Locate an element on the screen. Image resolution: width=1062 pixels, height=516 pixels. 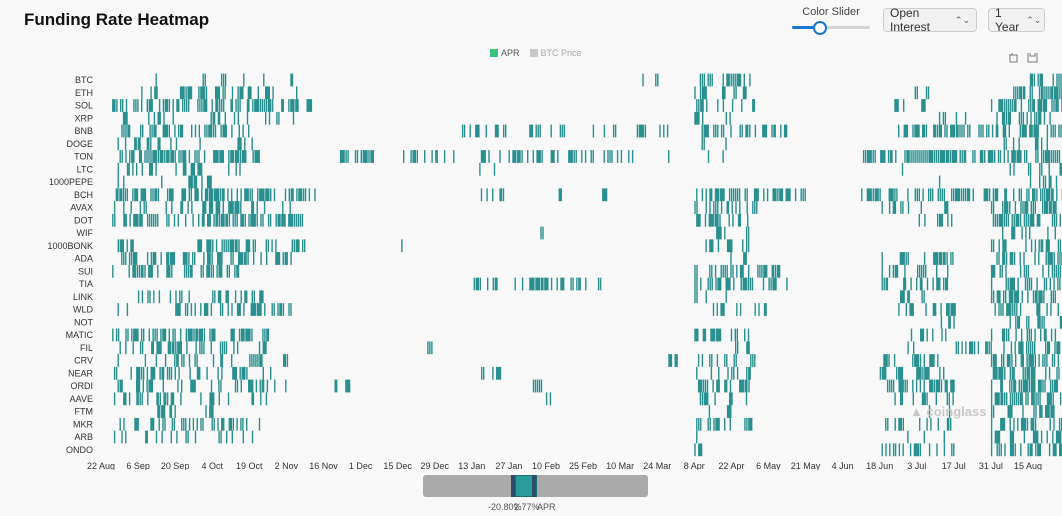
legend-label-apr: APR is located at coordinates (510, 53).